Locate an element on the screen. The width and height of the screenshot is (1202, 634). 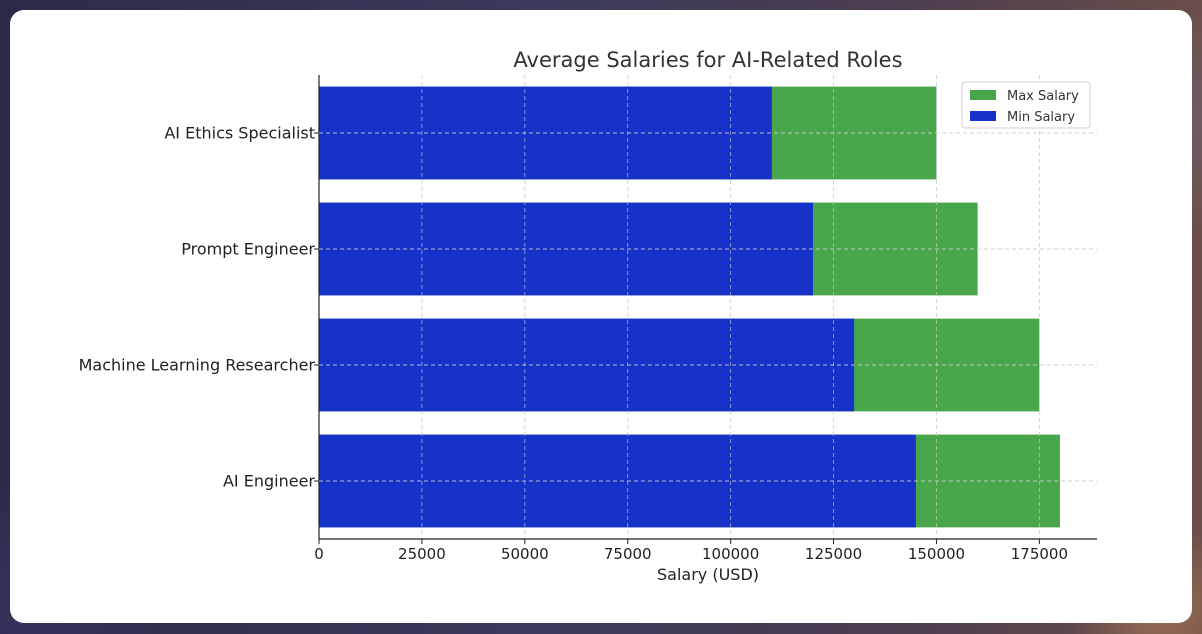
y-tick-label: AI Ethics Specialist is located at coordinates (239, 133).